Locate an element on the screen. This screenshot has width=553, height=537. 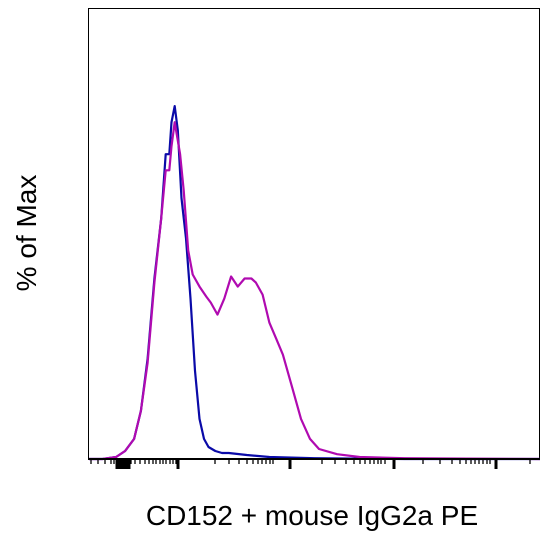
x-axis-ticks is located at coordinates (310, 464).